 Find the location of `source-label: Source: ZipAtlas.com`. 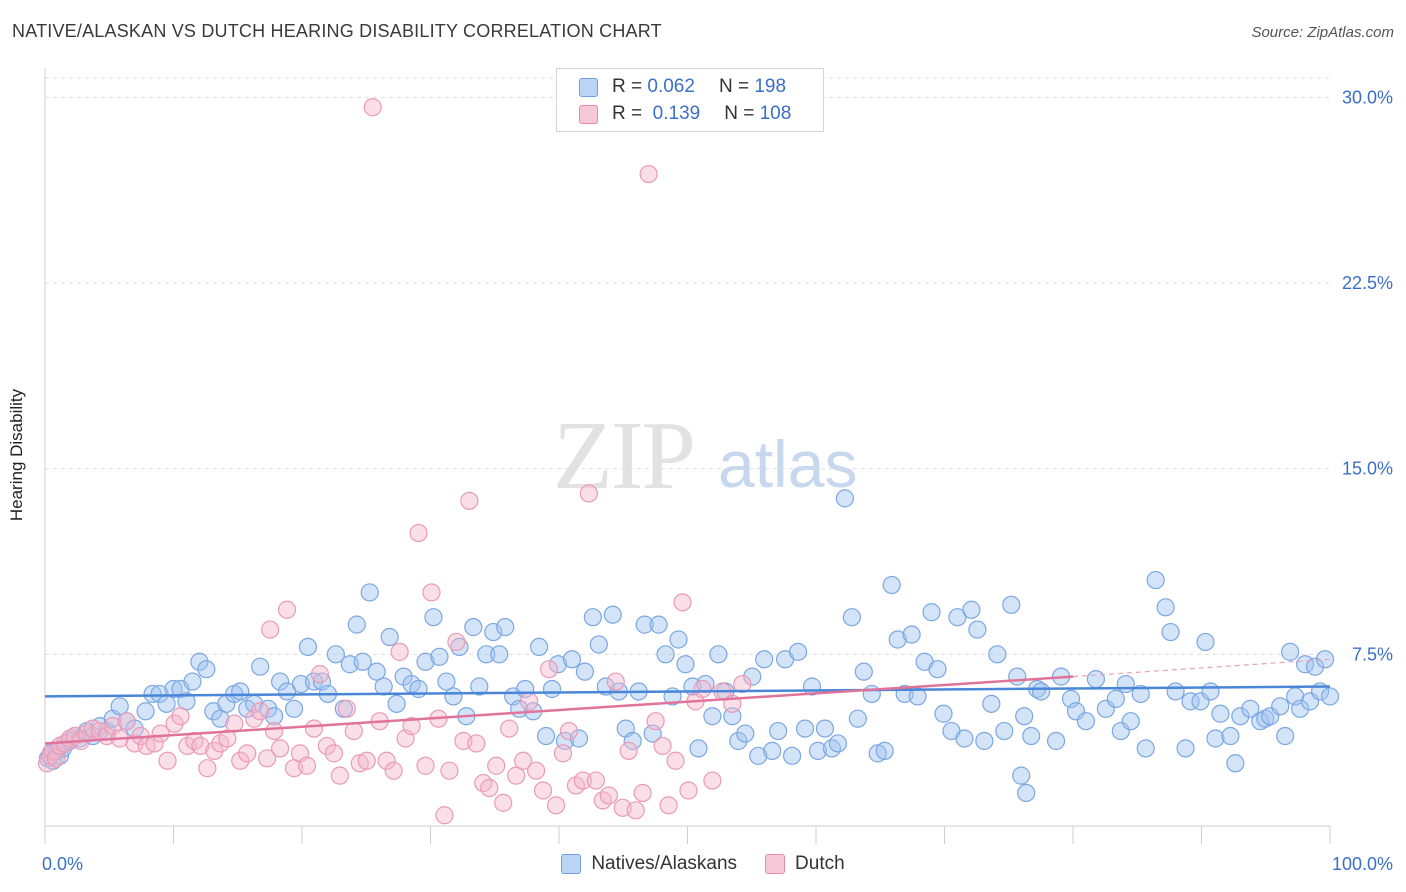

source-label: Source: ZipAtlas.com is located at coordinates (1322, 32).